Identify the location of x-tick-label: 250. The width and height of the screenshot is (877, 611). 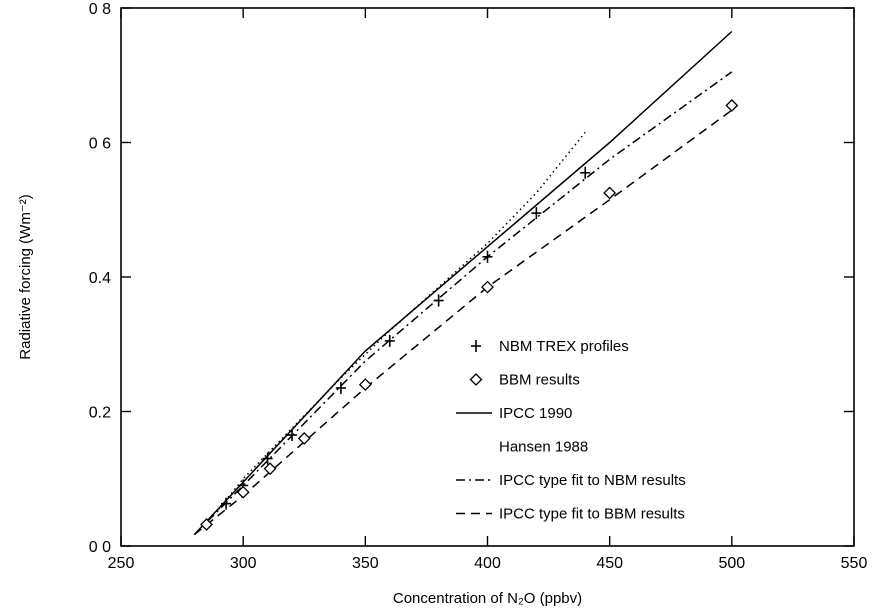
(121, 563).